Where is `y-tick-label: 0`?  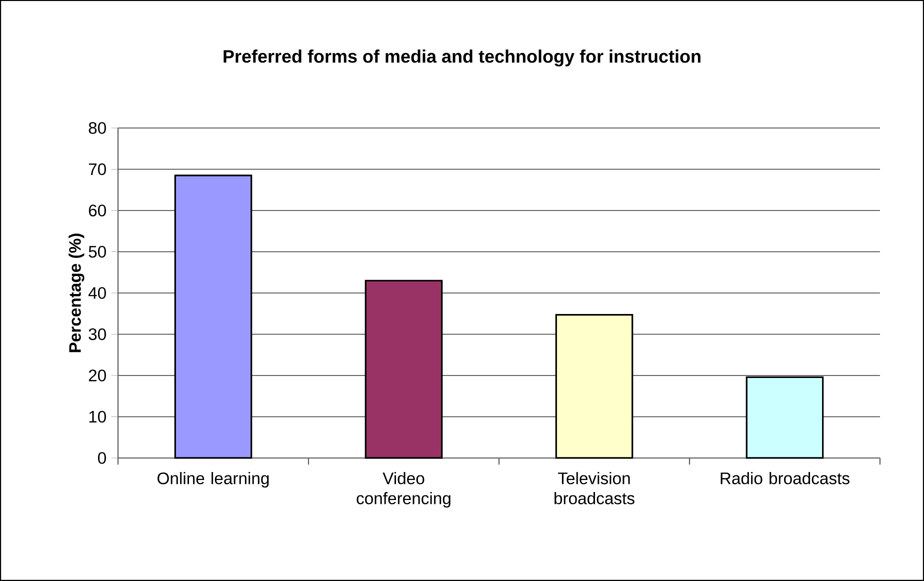
y-tick-label: 0 is located at coordinates (102, 458).